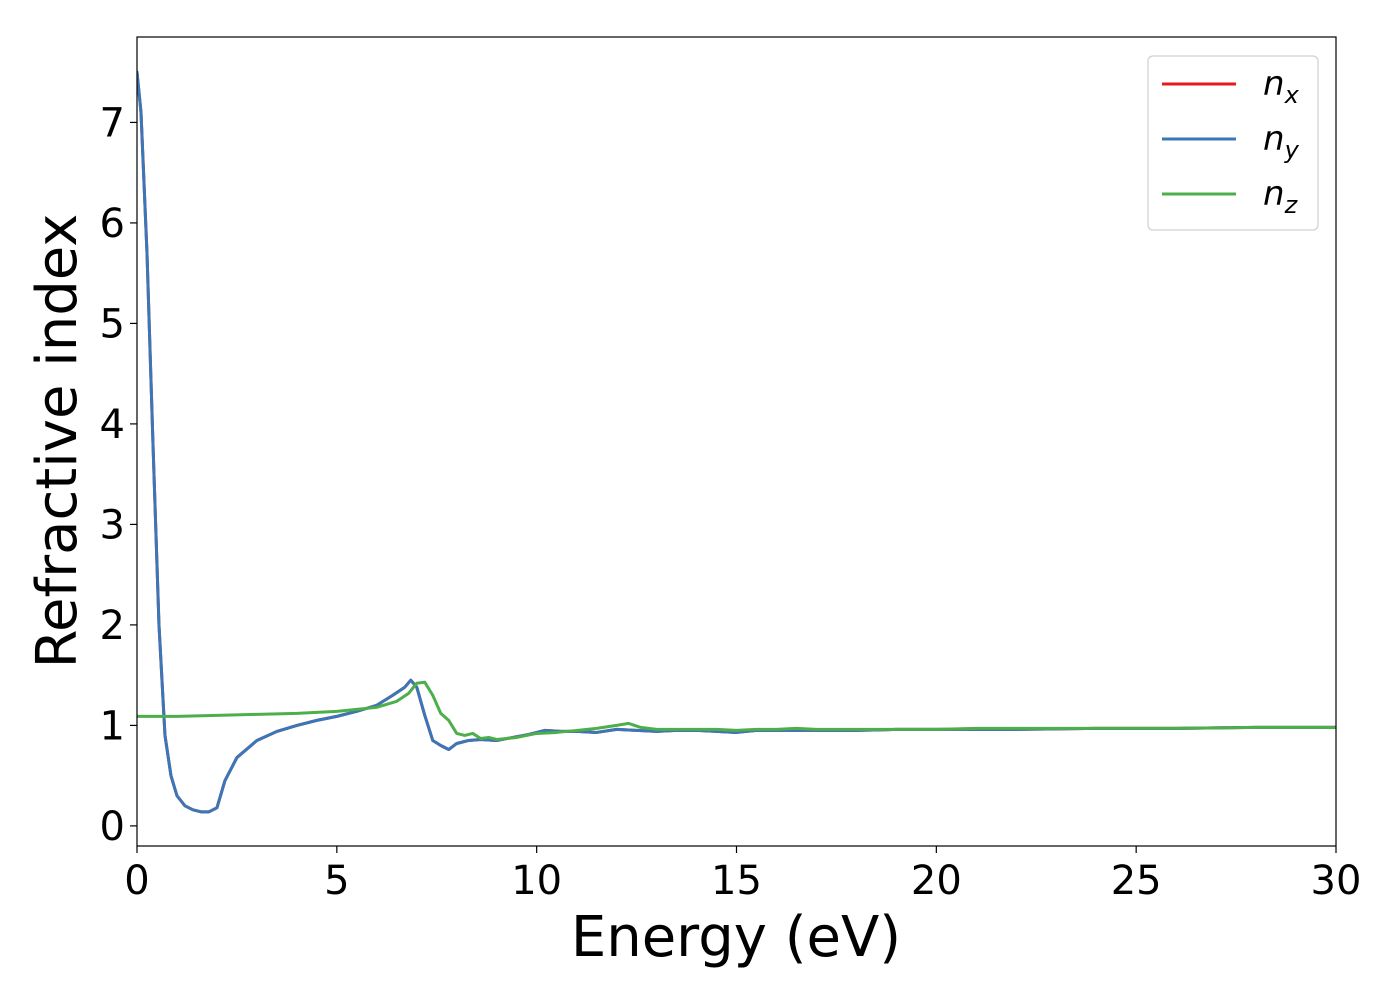  What do you see at coordinates (1336, 881) in the screenshot?
I see `x-tick-label: 30` at bounding box center [1336, 881].